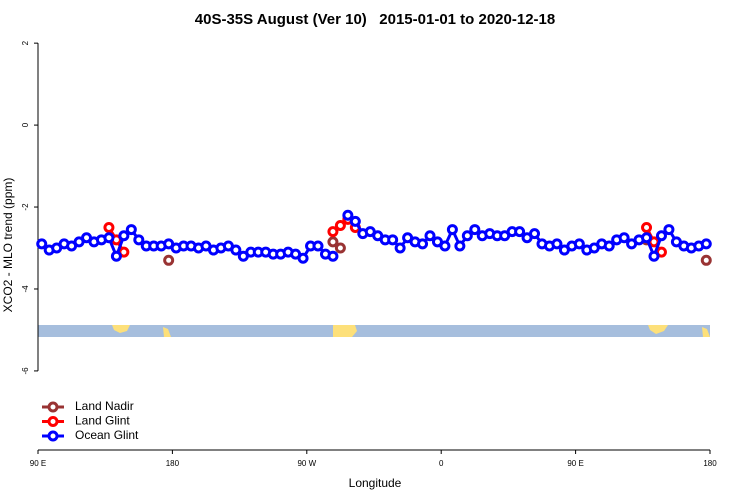 This screenshot has height=500, width=750. What do you see at coordinates (306, 463) in the screenshot?
I see `x-tick-label: 90 W` at bounding box center [306, 463].